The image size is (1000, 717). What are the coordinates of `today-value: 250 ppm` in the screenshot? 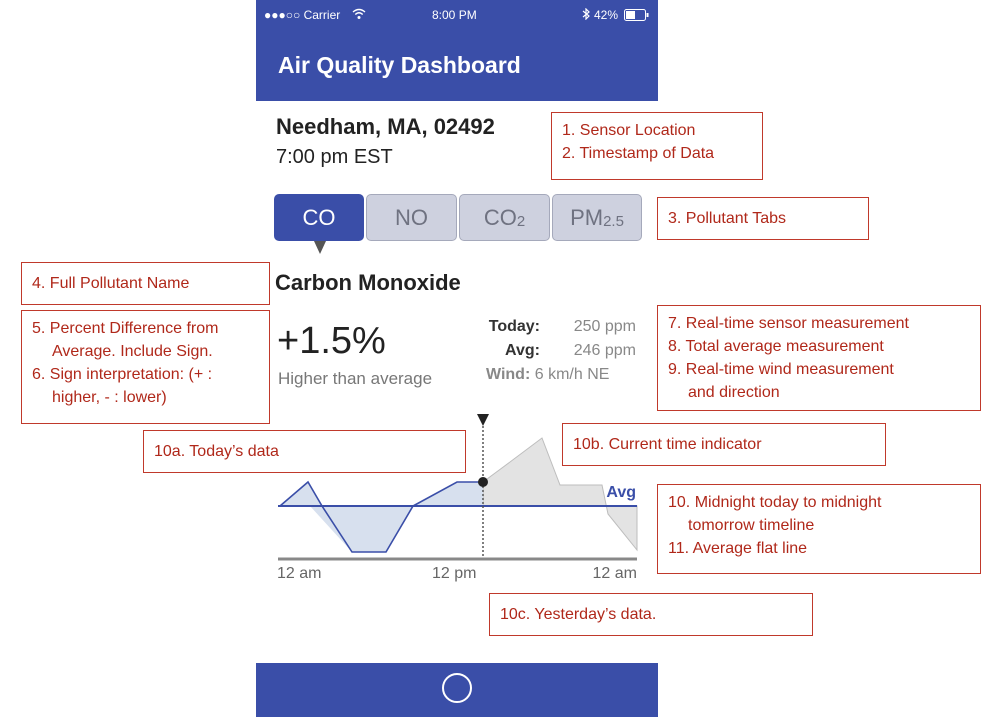 It's located at (604, 326).